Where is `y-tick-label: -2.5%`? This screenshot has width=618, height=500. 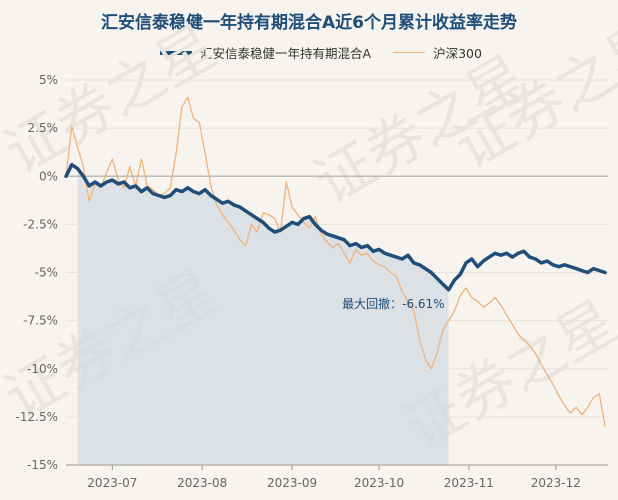 y-tick-label: -2.5% is located at coordinates (40, 224).